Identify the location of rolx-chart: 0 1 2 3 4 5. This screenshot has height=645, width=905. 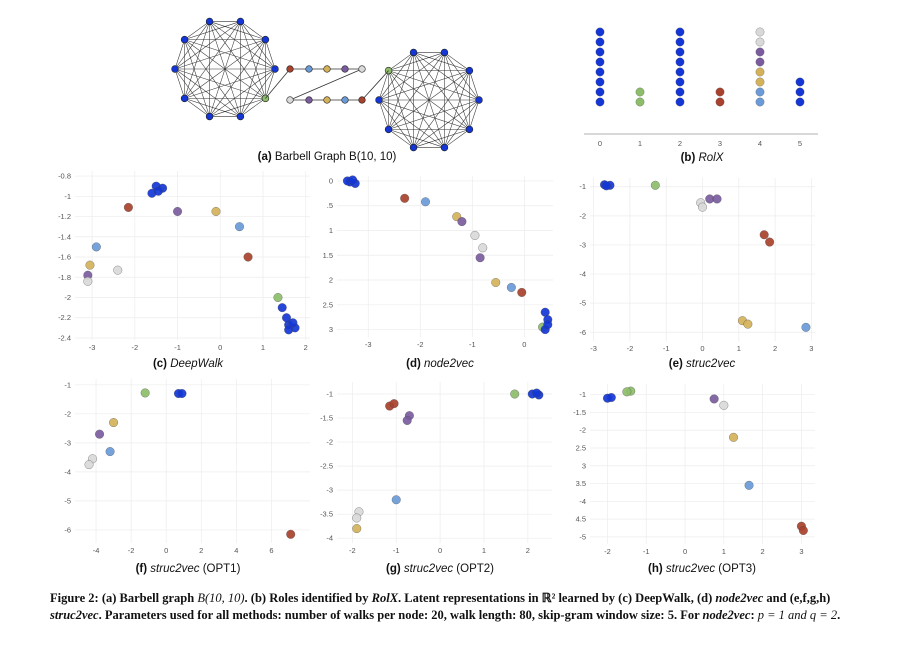
(701, 87).